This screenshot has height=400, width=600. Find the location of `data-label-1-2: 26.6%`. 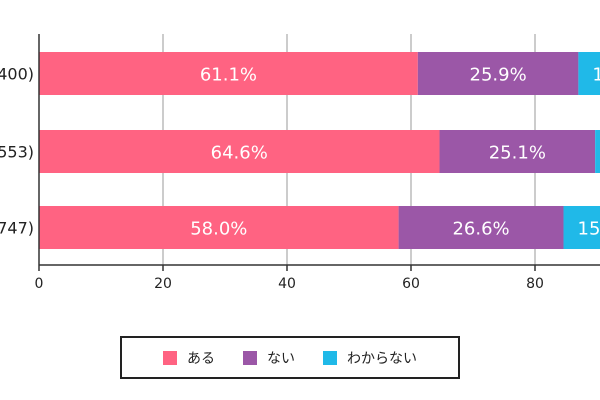

data-label-1-2: 26.6% is located at coordinates (480, 229).